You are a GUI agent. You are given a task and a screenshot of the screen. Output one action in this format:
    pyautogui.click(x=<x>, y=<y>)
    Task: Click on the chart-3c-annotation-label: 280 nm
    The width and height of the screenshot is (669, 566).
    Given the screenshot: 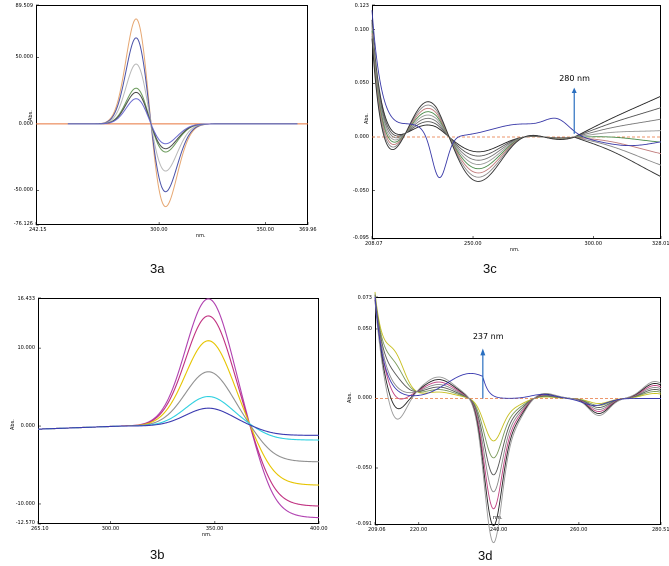 What is the action you would take?
    pyautogui.click(x=574, y=78)
    